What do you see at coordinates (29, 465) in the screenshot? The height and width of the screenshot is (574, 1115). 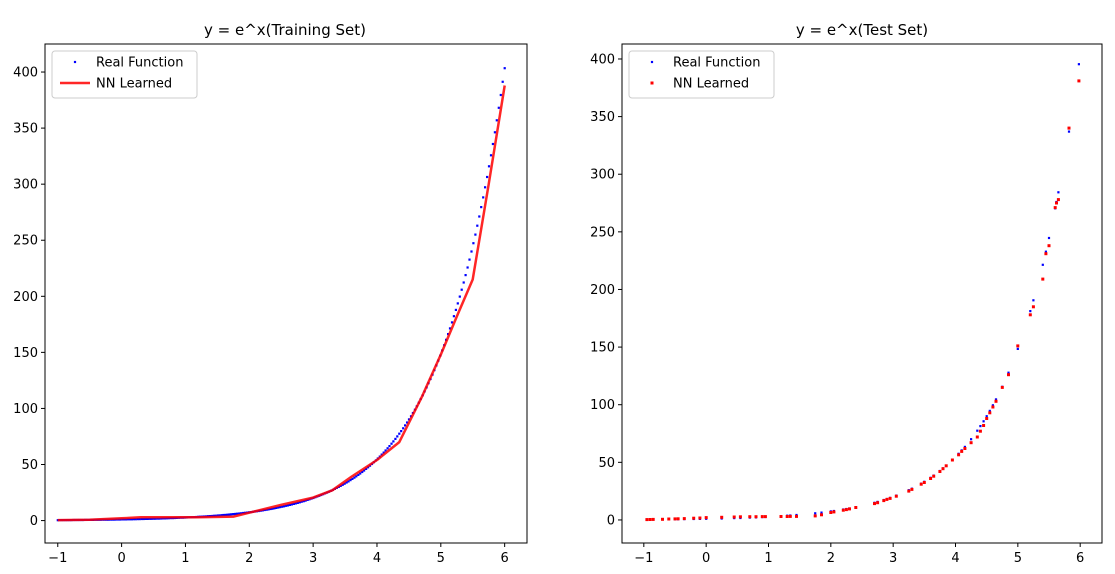 I see `y-tick-label: 50` at bounding box center [29, 465].